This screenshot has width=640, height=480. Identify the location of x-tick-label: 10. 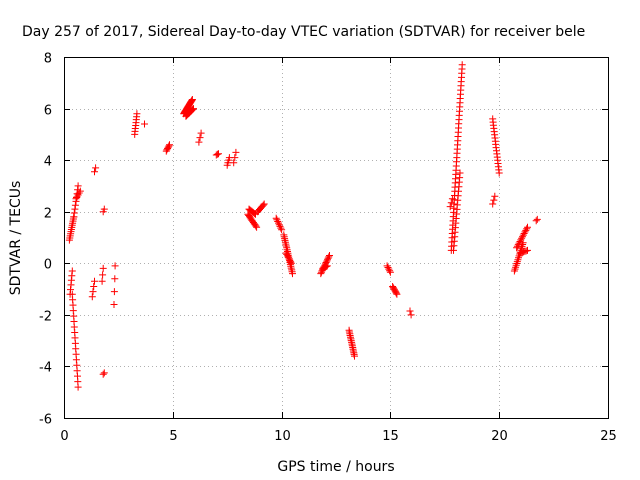
(282, 436).